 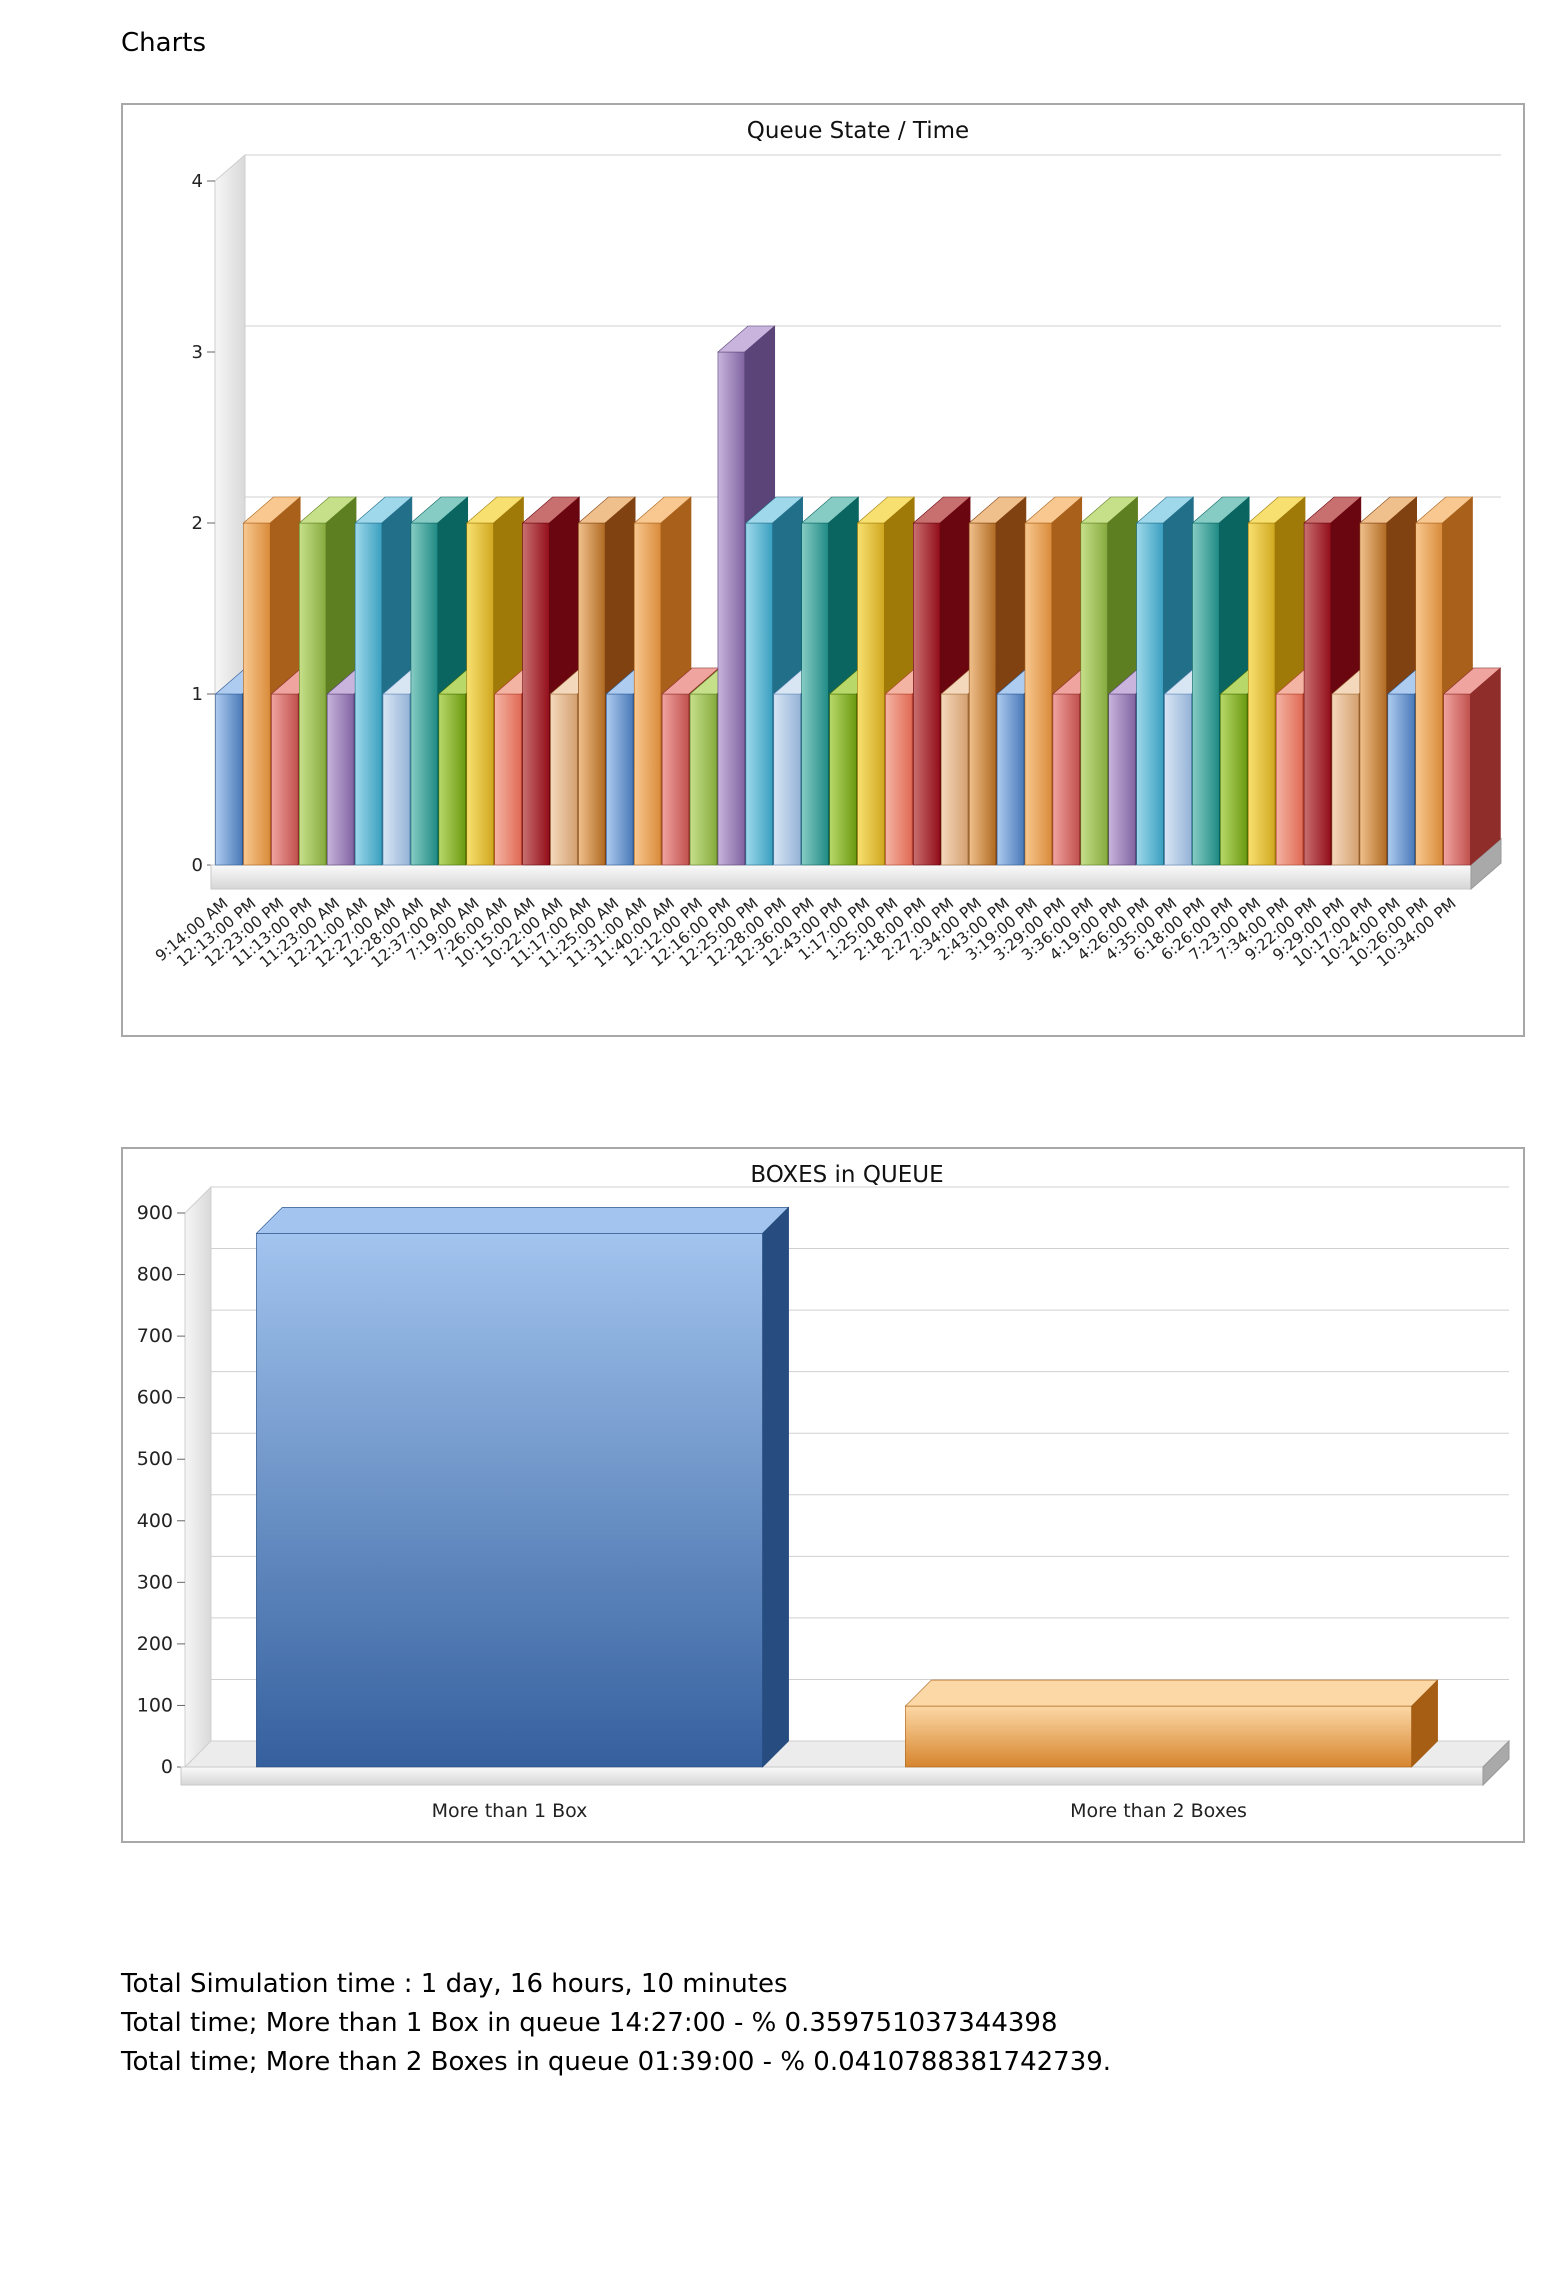 I want to click on c2-ytick-label: 0, so click(x=167, y=1767).